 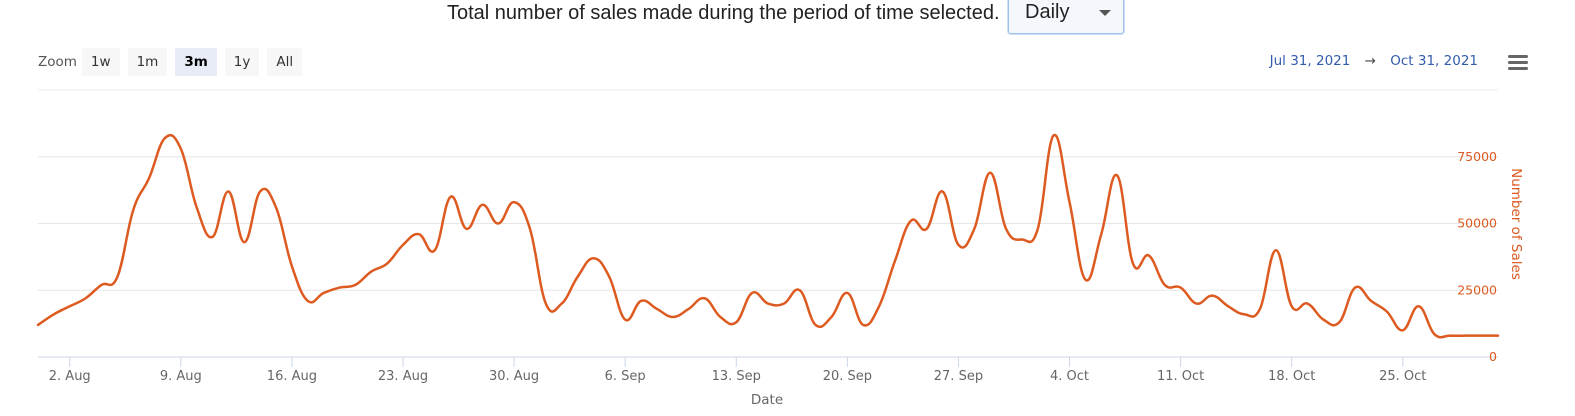 What do you see at coordinates (1291, 376) in the screenshot?
I see `x-tick-label: 18. Oct` at bounding box center [1291, 376].